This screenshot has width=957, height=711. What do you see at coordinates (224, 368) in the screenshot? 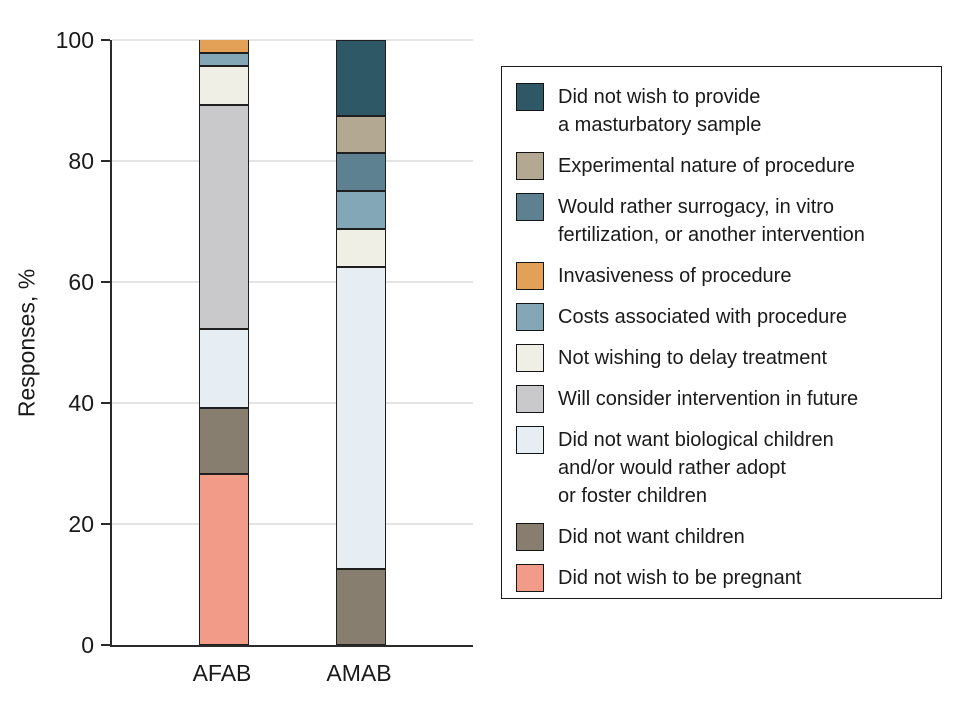
I see `bar-segment-afab-no_bio_children` at bounding box center [224, 368].